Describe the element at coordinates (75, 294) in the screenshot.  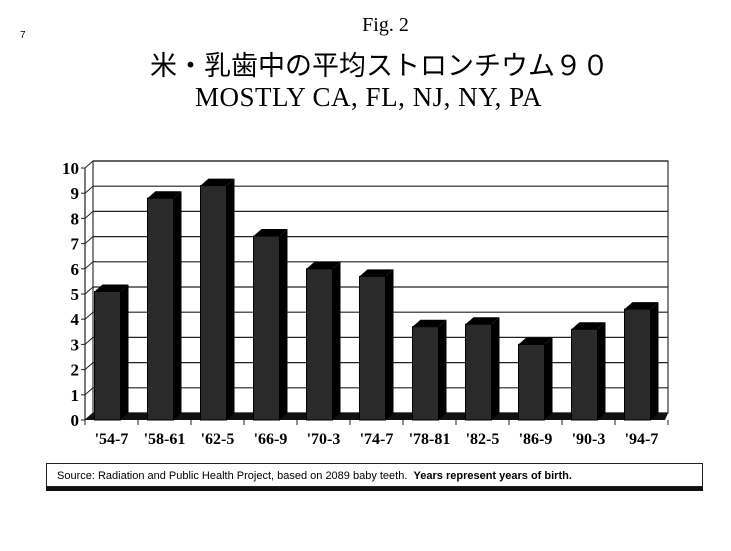
I see `y-tick-label: 5` at that location.